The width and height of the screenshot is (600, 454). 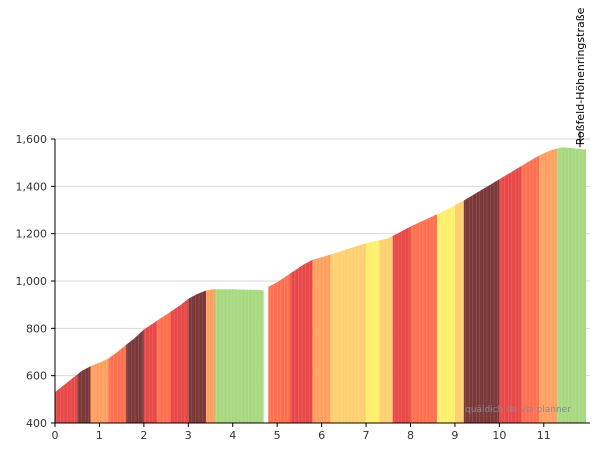 I want to click on x-tick-label: 4, so click(x=232, y=435).